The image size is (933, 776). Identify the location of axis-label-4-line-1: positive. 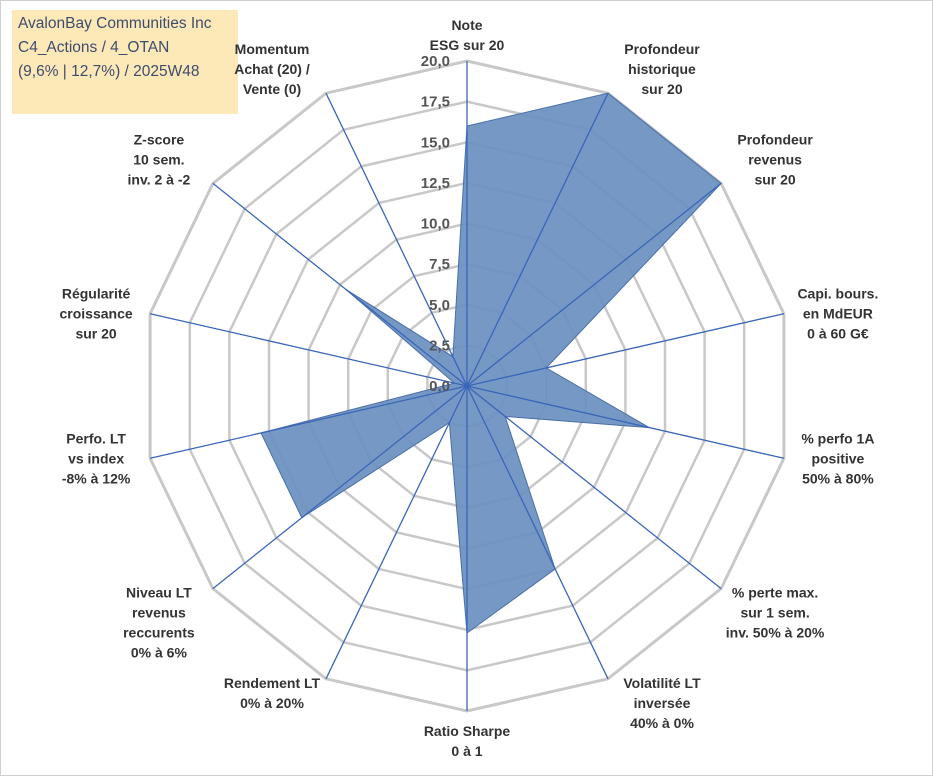
(837, 458).